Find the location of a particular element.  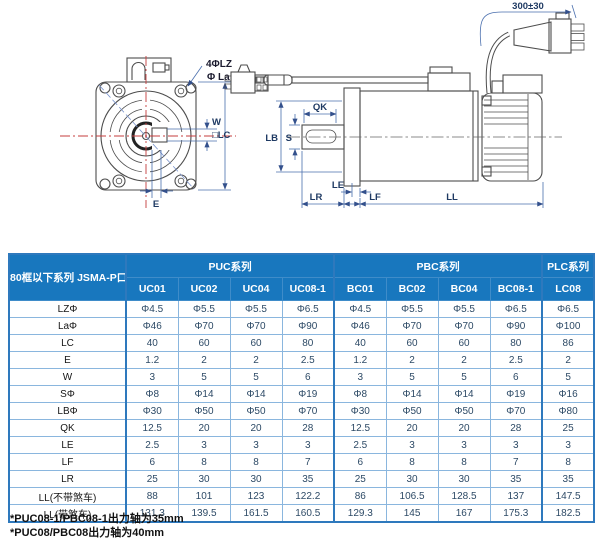

table-cell: 35 is located at coordinates (308, 479).